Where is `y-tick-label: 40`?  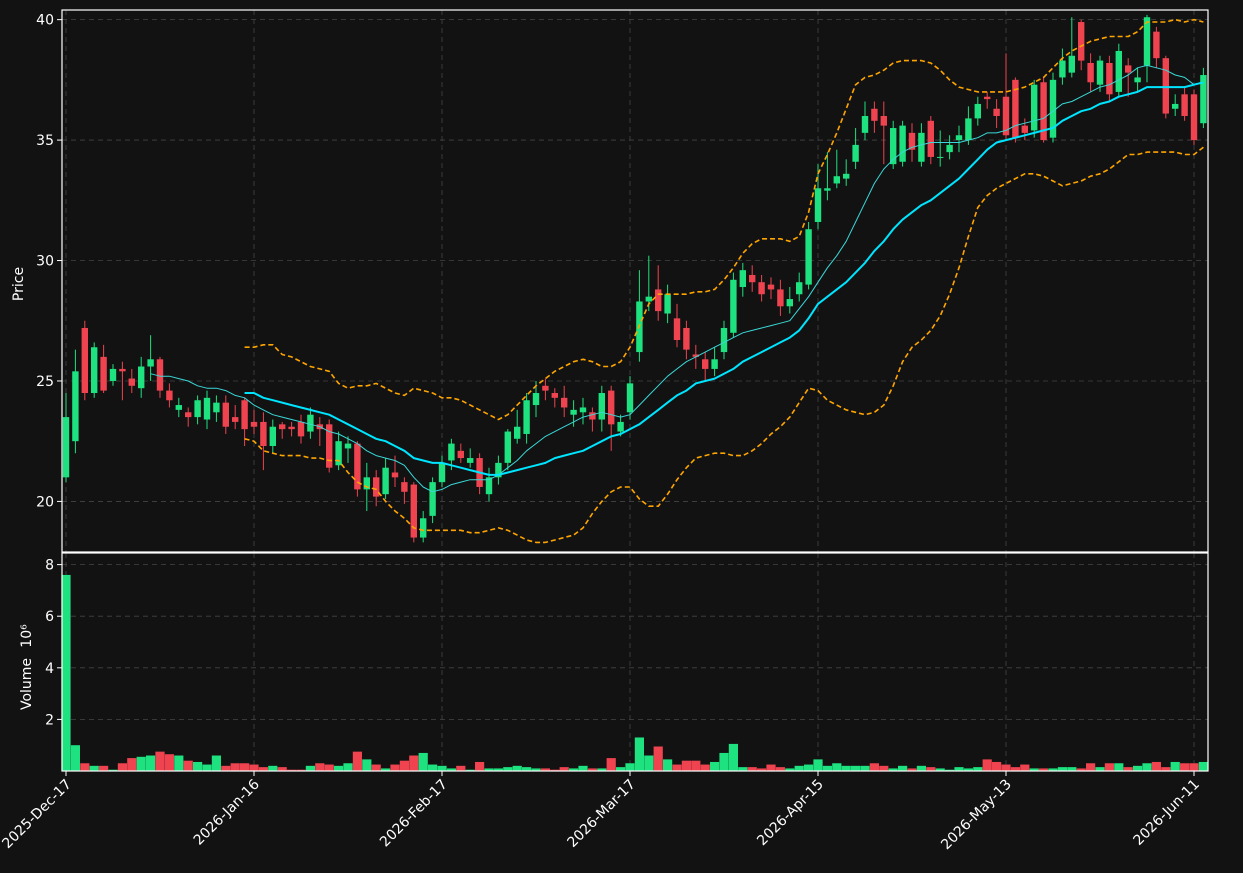
y-tick-label: 40 is located at coordinates (45, 21).